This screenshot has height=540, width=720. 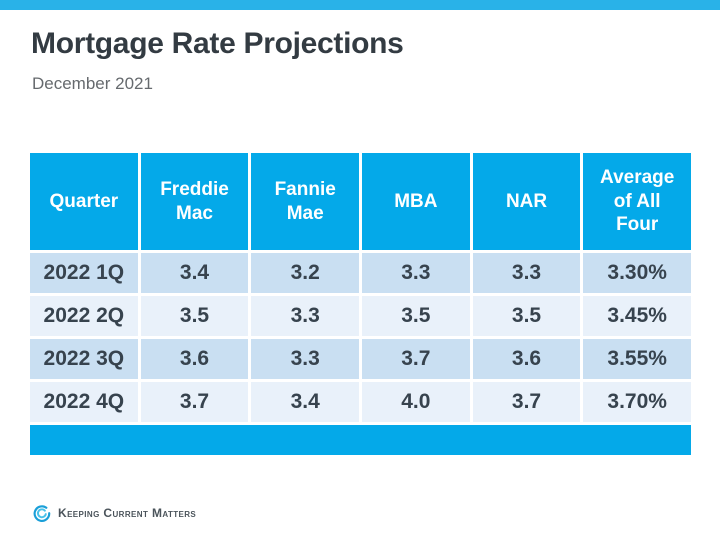 What do you see at coordinates (637, 201) in the screenshot?
I see `column-header-average-of-all-four: Average of All Four` at bounding box center [637, 201].